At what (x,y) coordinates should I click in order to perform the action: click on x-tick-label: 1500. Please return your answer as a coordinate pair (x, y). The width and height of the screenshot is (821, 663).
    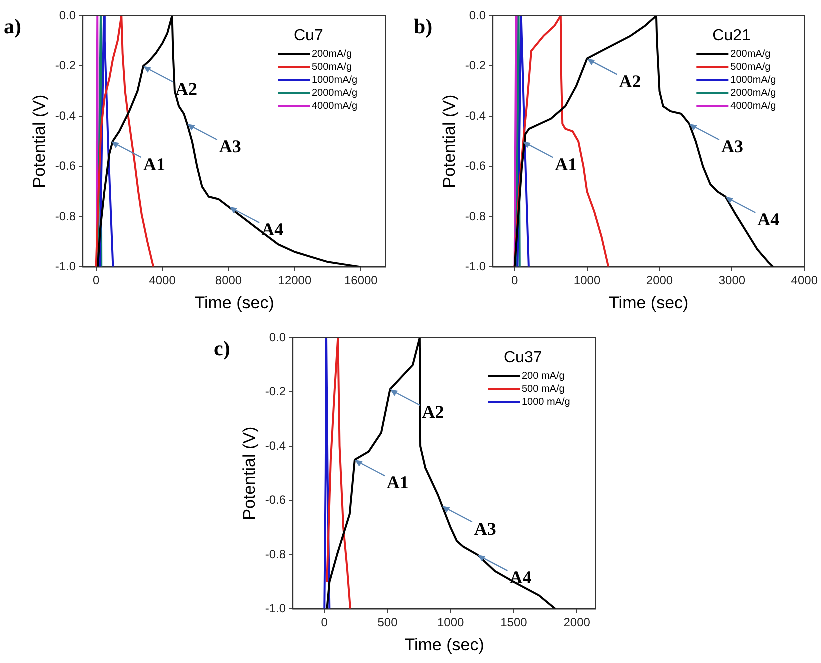
    Looking at the image, I should click on (514, 623).